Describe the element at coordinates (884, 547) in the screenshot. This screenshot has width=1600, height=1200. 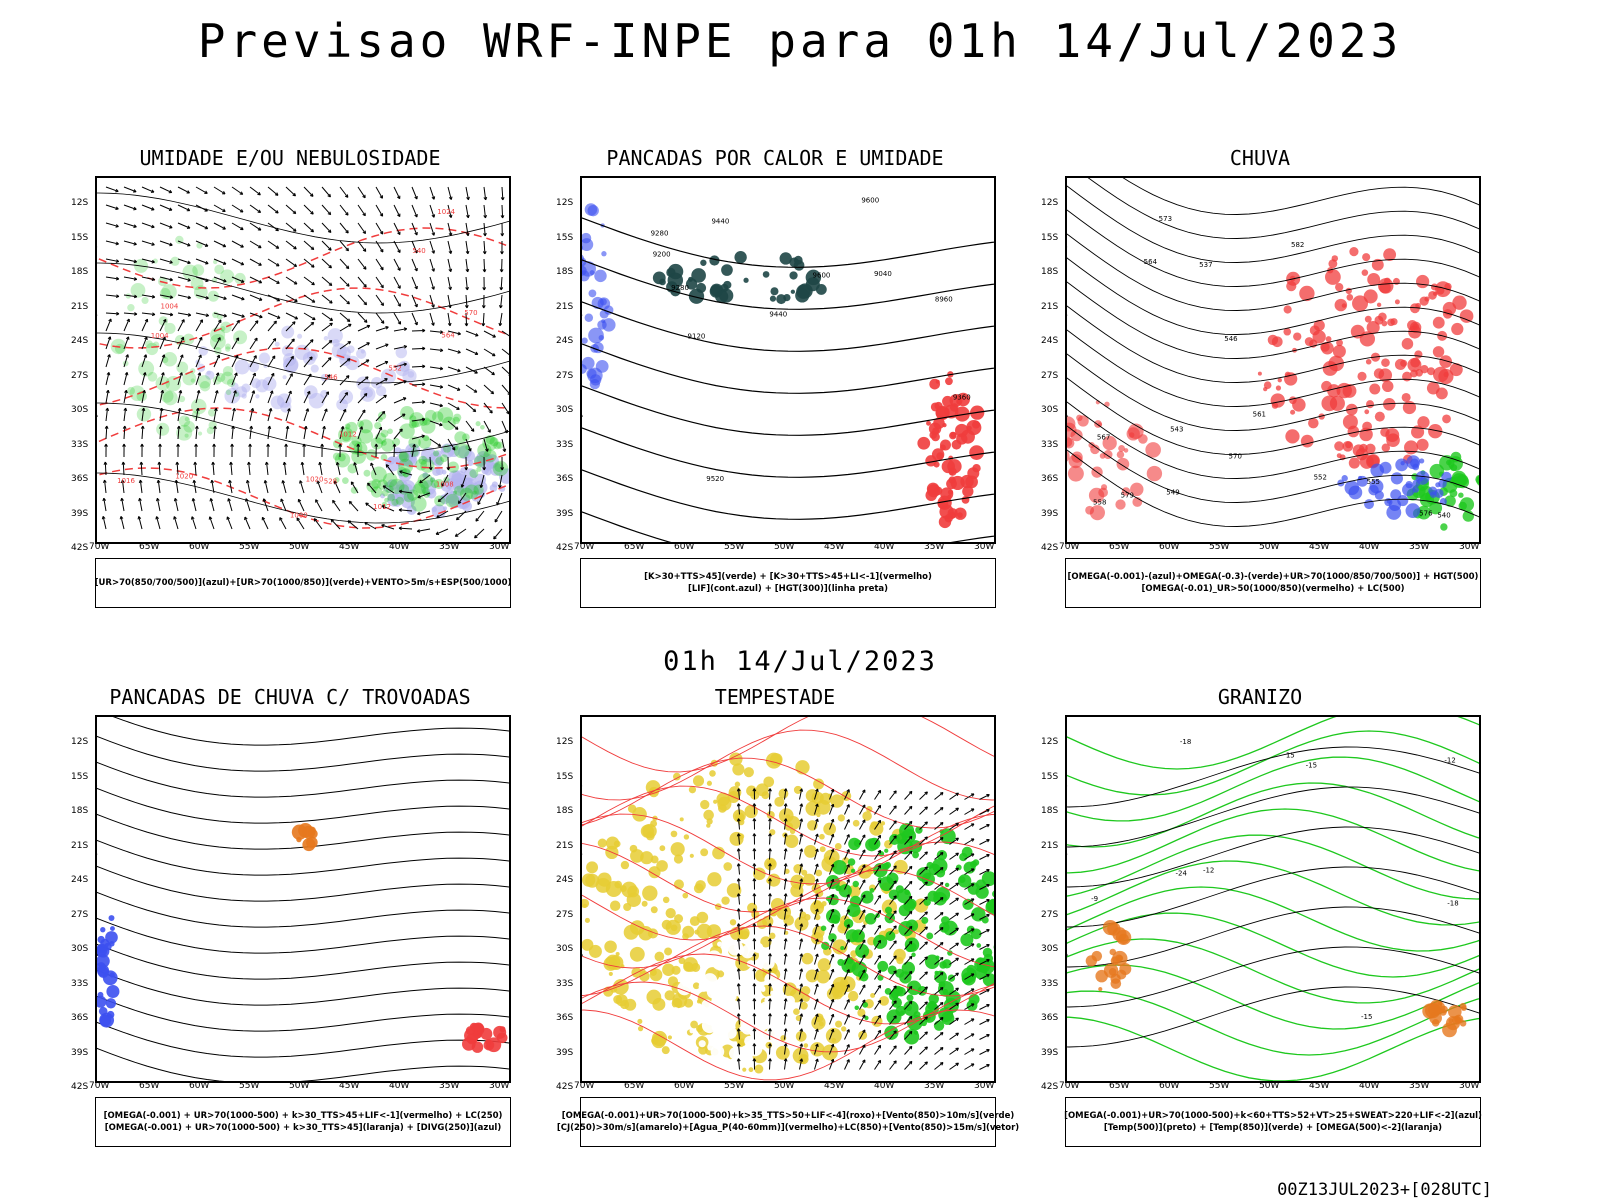
I see `longitude-tick-label: 40W` at that location.